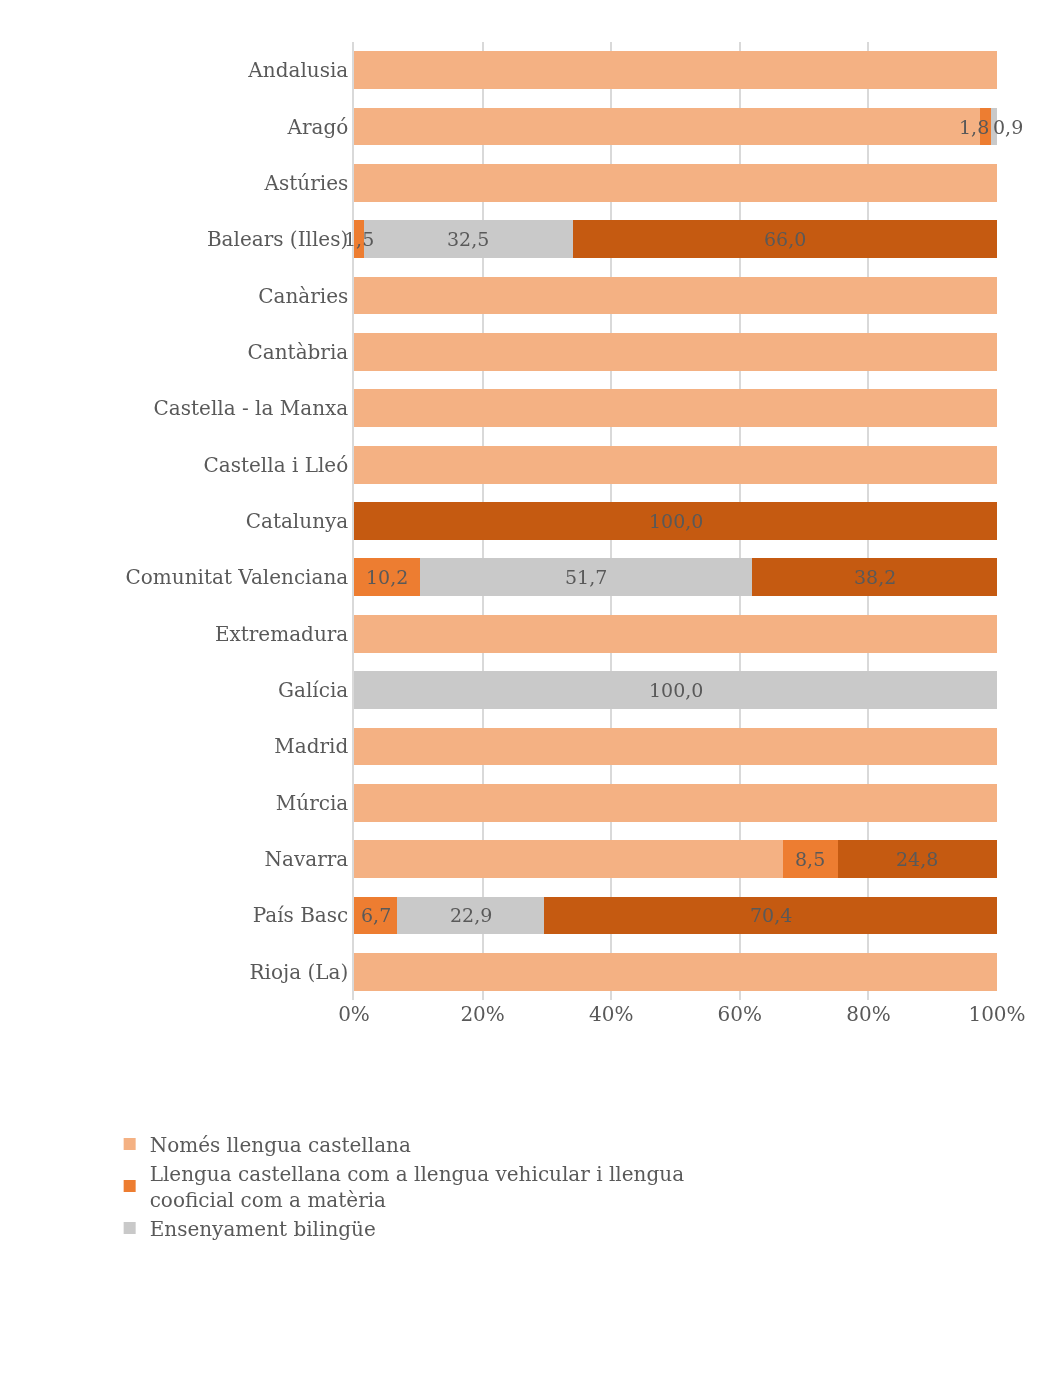  I want to click on data-label: 10,2, so click(387, 577).